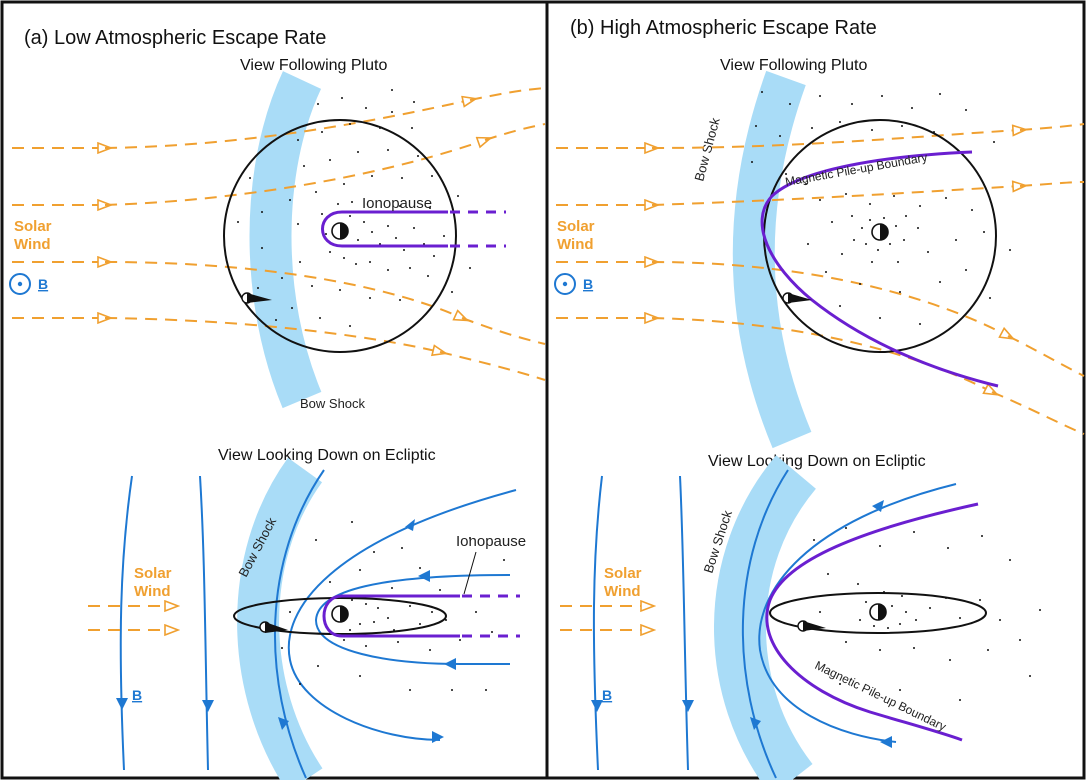 The width and height of the screenshot is (1086, 780). What do you see at coordinates (327, 455) in the screenshot?
I see `view-title-a-bottom: View Looking Down on Ecliptic` at bounding box center [327, 455].